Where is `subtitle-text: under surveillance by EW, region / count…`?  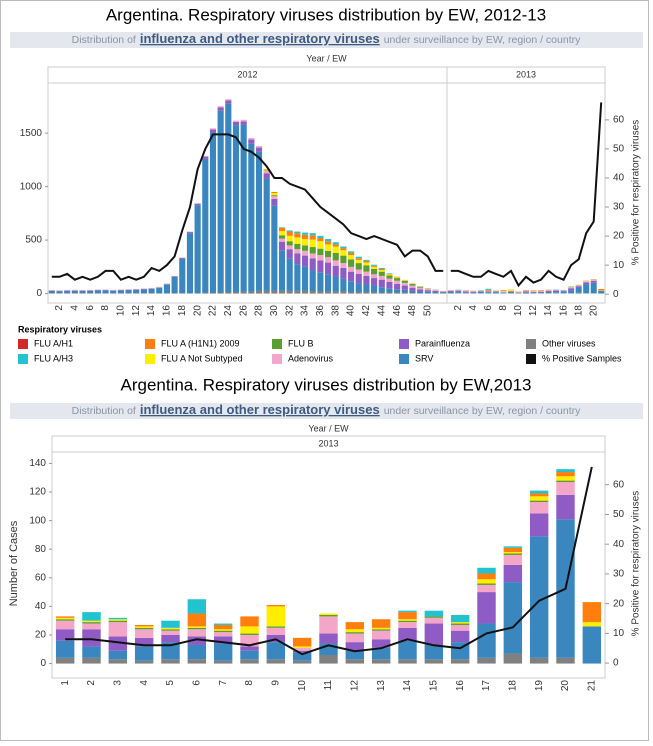
subtitle-text: under surveillance by EW, region / count… is located at coordinates (482, 411).